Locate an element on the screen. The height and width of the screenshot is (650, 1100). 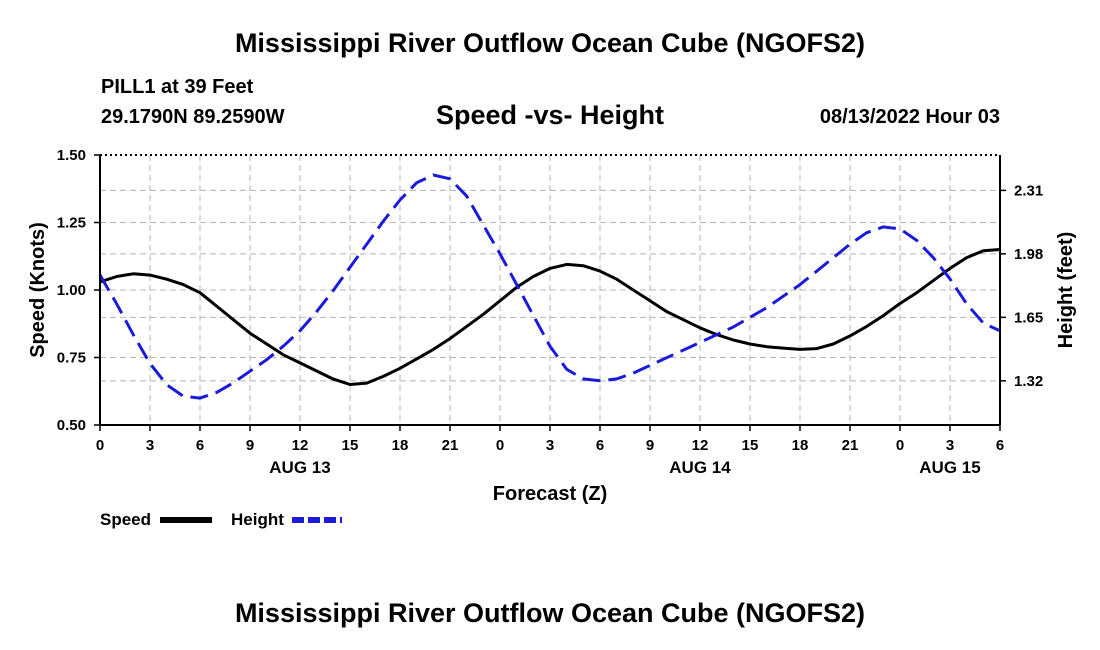
legend-speed-swatch is located at coordinates (186, 520).